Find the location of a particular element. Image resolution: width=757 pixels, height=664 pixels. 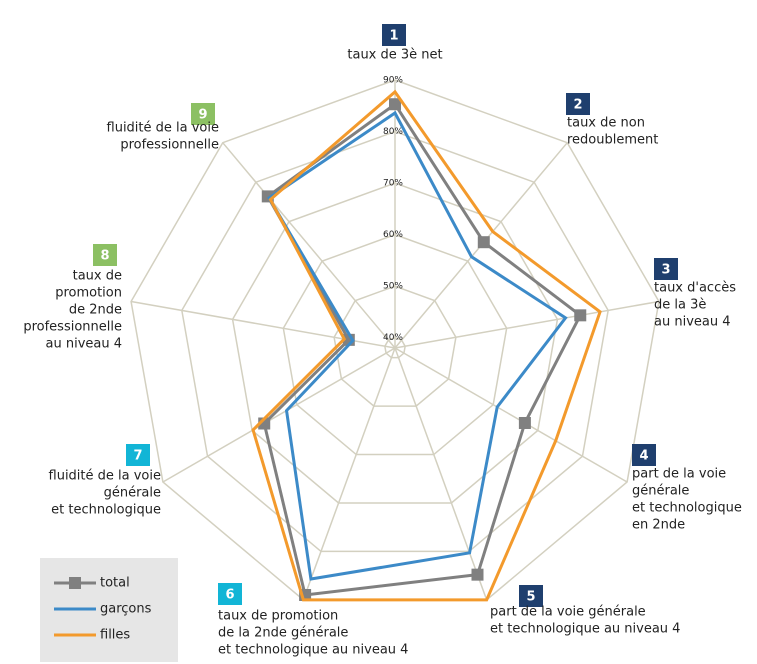

category-number: 2 is located at coordinates (577, 105).